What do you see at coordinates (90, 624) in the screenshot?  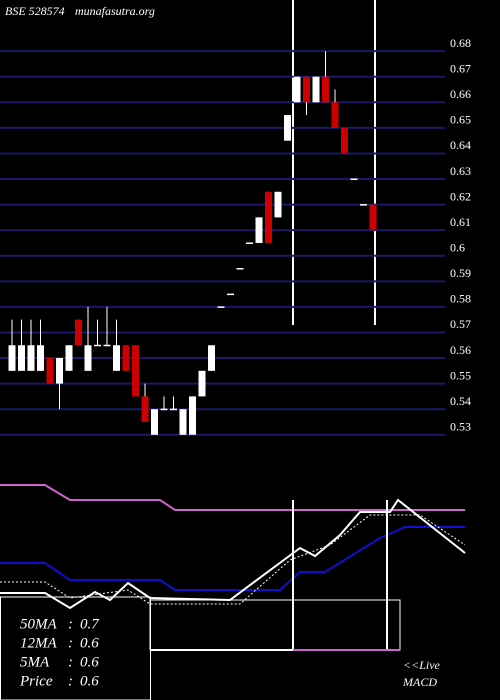 I see `stat-value: 0.7` at bounding box center [90, 624].